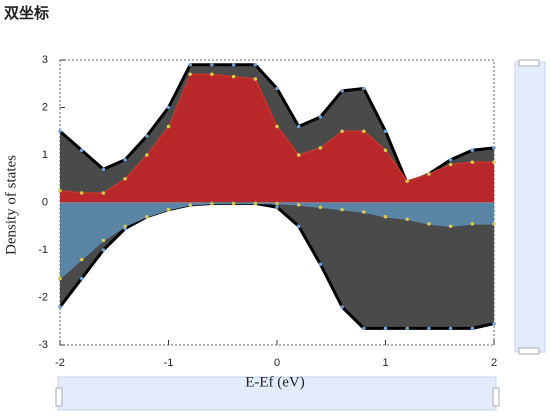  I want to click on y-zoom-slider, so click(530, 207).